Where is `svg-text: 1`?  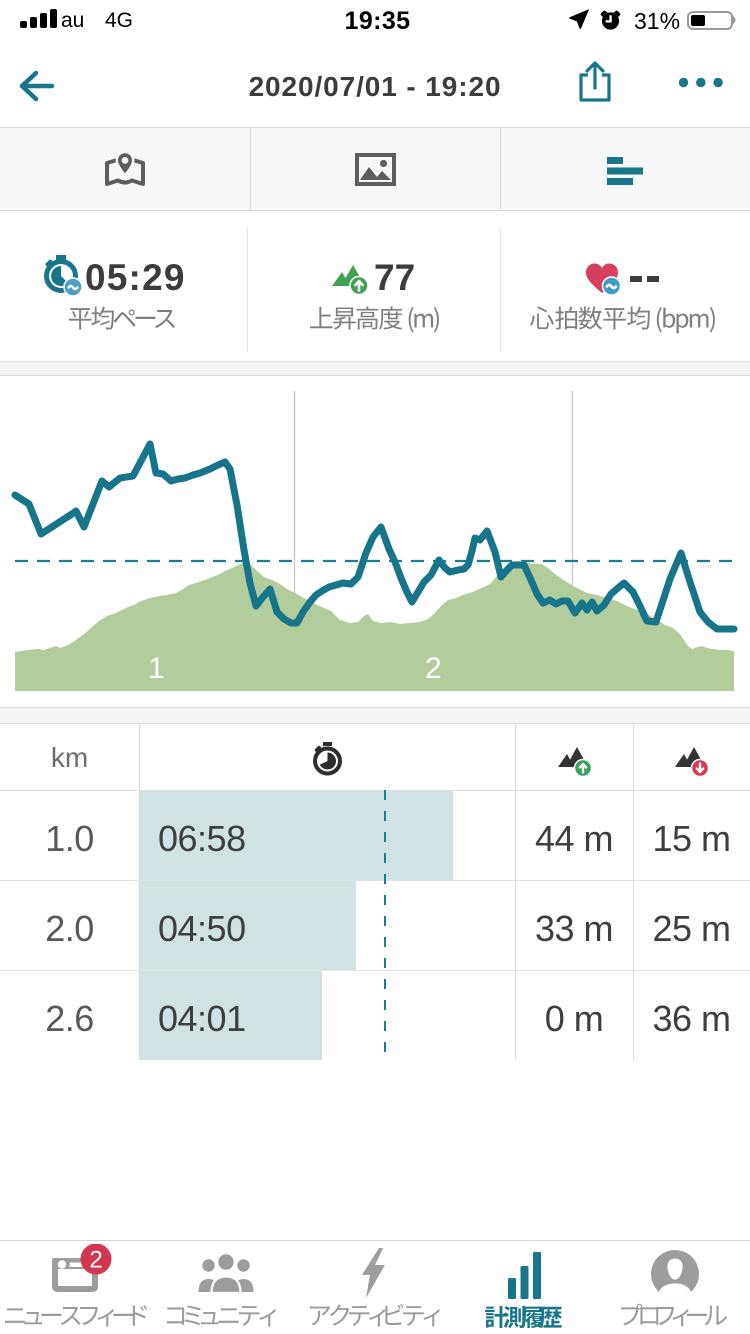
svg-text: 1 is located at coordinates (156, 668).